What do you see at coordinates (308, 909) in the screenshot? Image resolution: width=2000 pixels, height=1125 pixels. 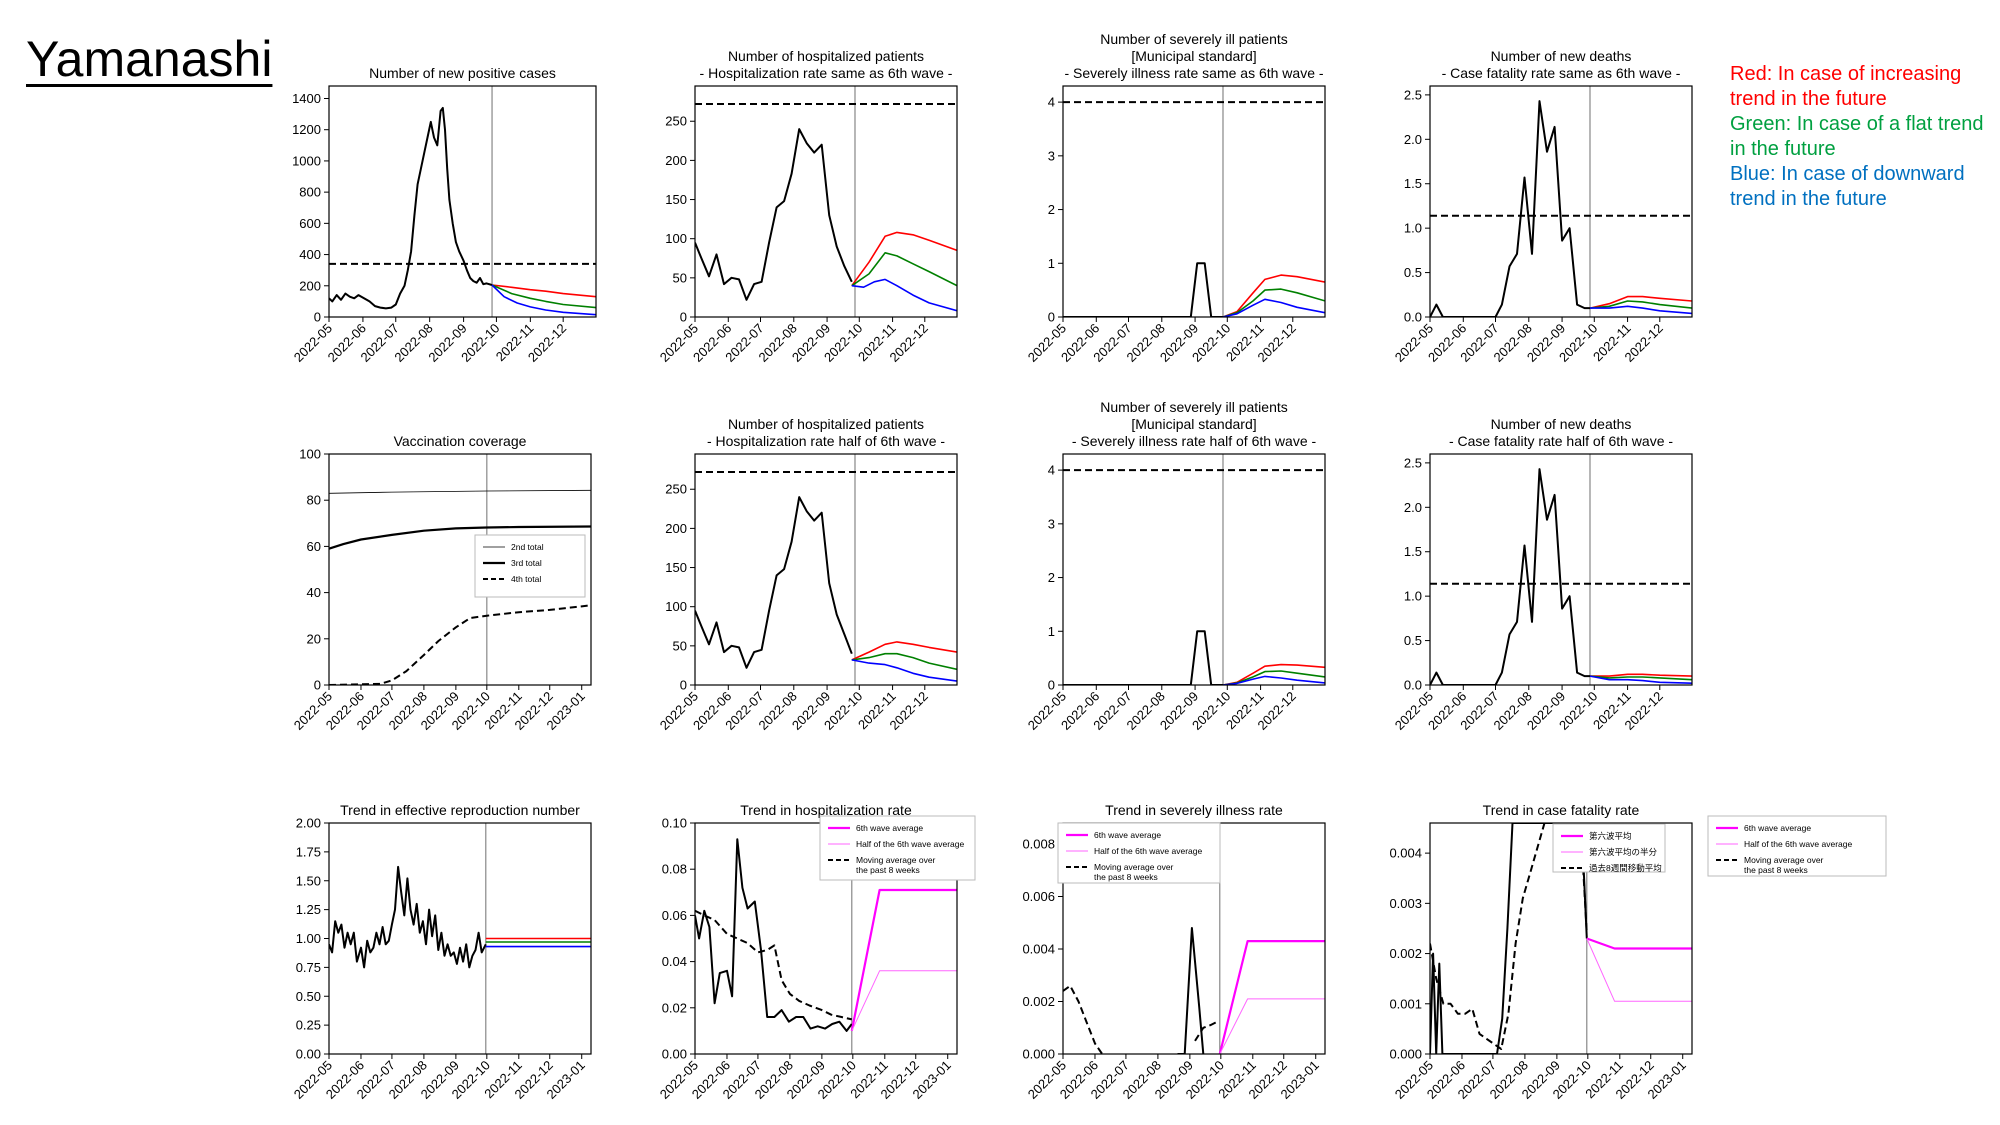 I see `y-tick-label: 1.25` at bounding box center [308, 909].